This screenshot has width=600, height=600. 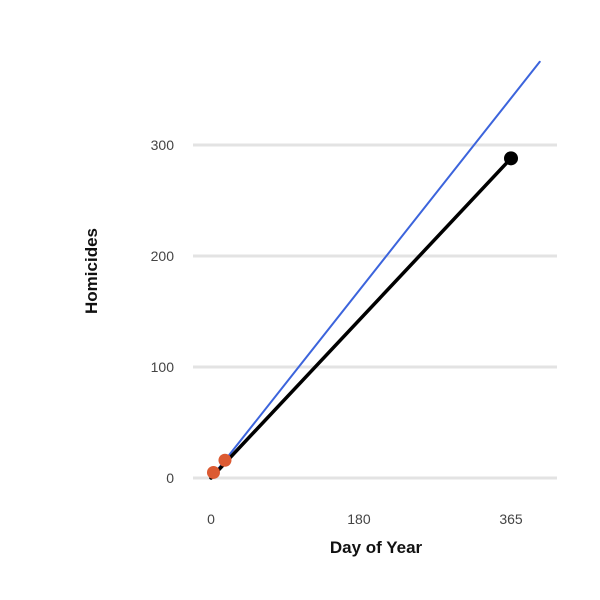 I want to click on y-tick-label-200: 200, so click(x=163, y=256).